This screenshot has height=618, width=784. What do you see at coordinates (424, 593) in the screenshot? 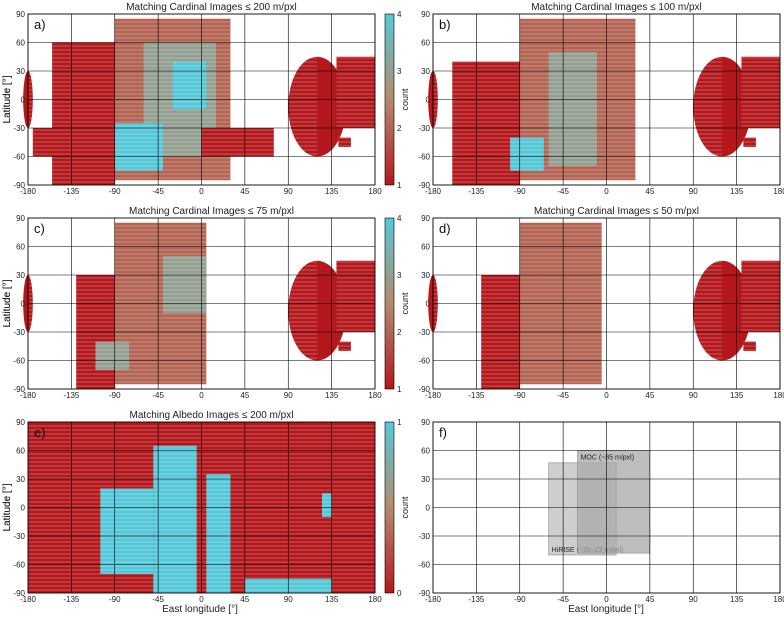
I see `y-tick-f-6: -90` at bounding box center [424, 593].